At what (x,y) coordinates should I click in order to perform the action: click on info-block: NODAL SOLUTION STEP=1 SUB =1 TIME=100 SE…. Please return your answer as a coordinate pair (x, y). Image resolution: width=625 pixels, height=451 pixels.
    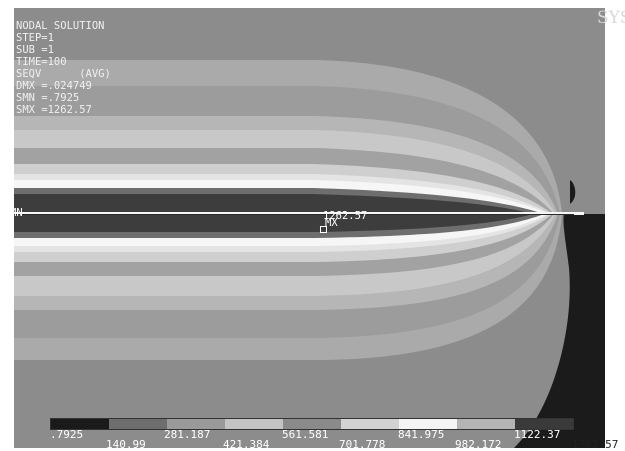
    Looking at the image, I should click on (63, 68).